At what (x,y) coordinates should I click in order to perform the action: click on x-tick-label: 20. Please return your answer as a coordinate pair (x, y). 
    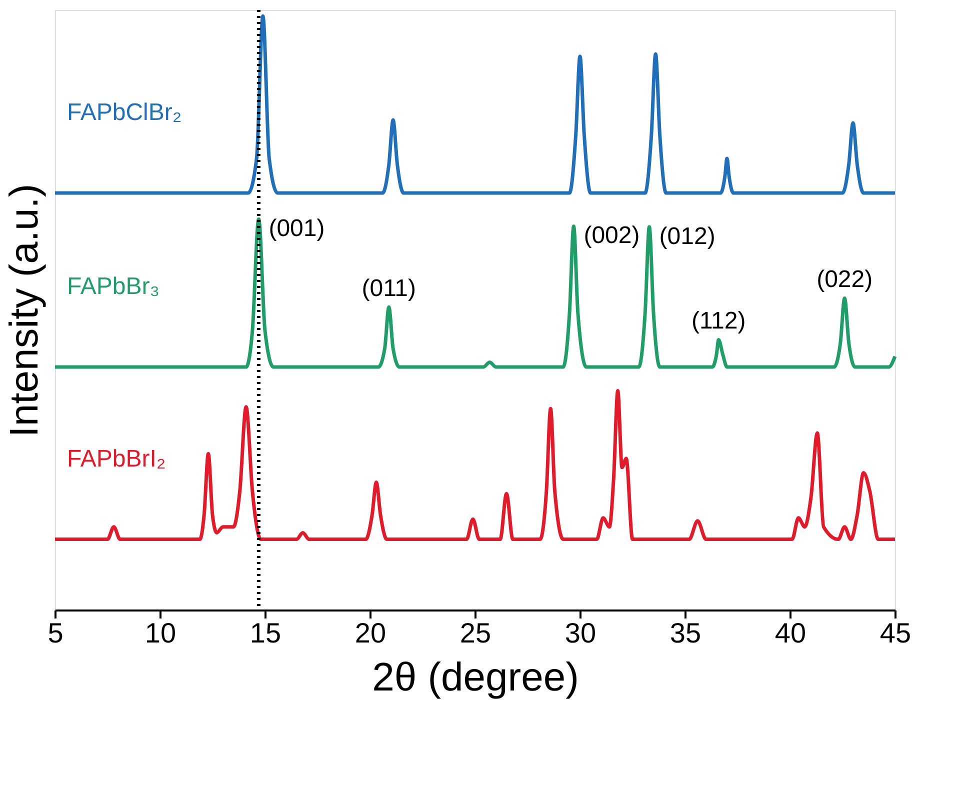
    Looking at the image, I should click on (370, 633).